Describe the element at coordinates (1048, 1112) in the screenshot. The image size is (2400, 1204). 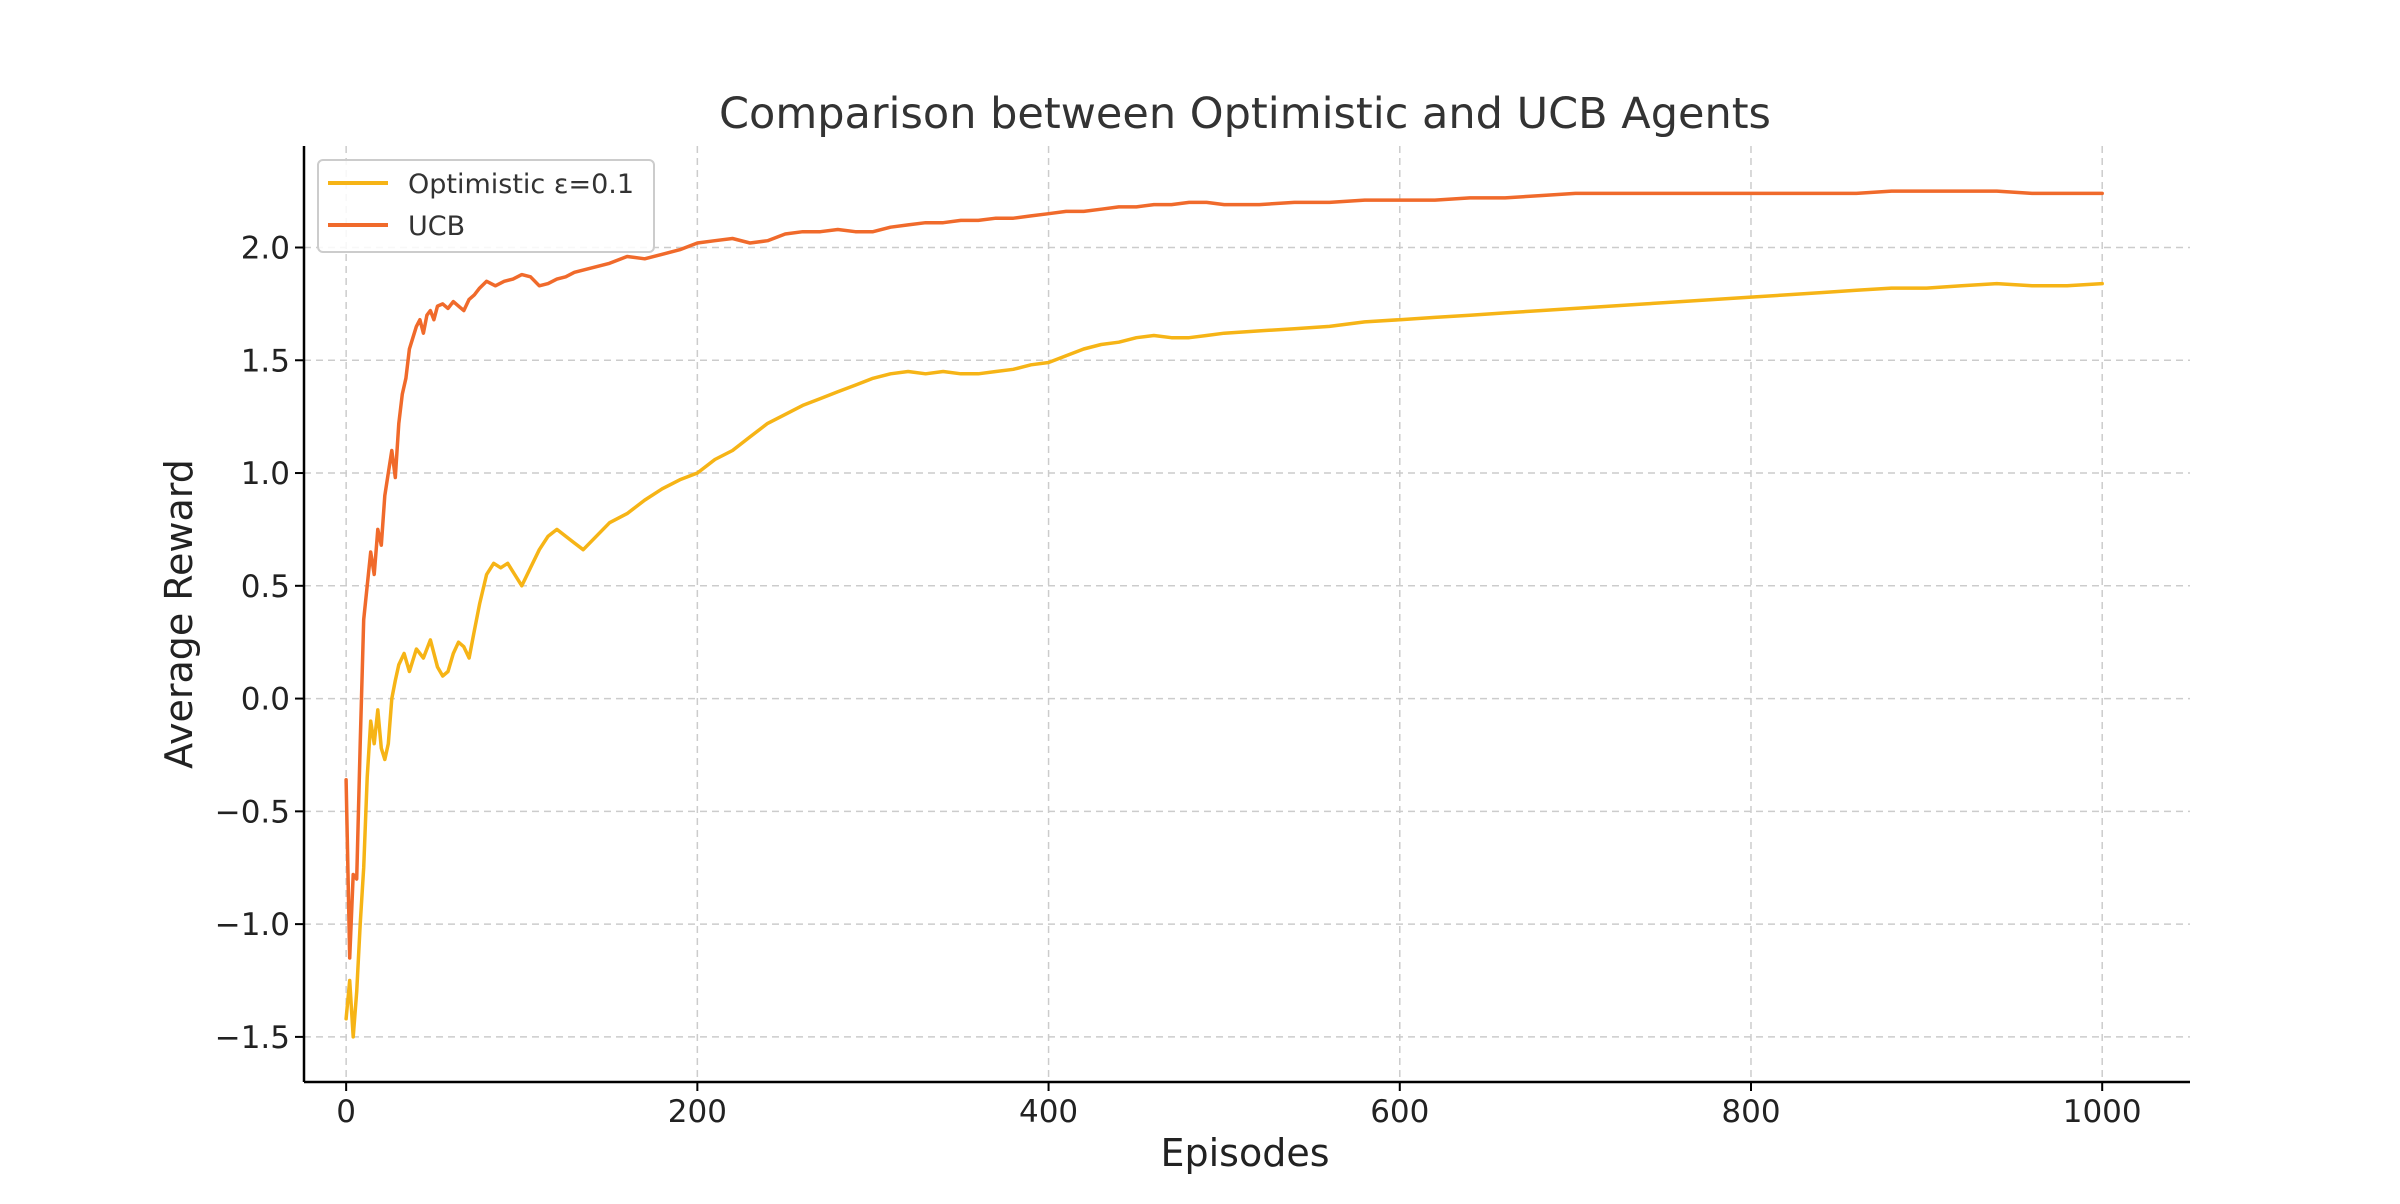
I see `x-tick-label: 400` at that location.